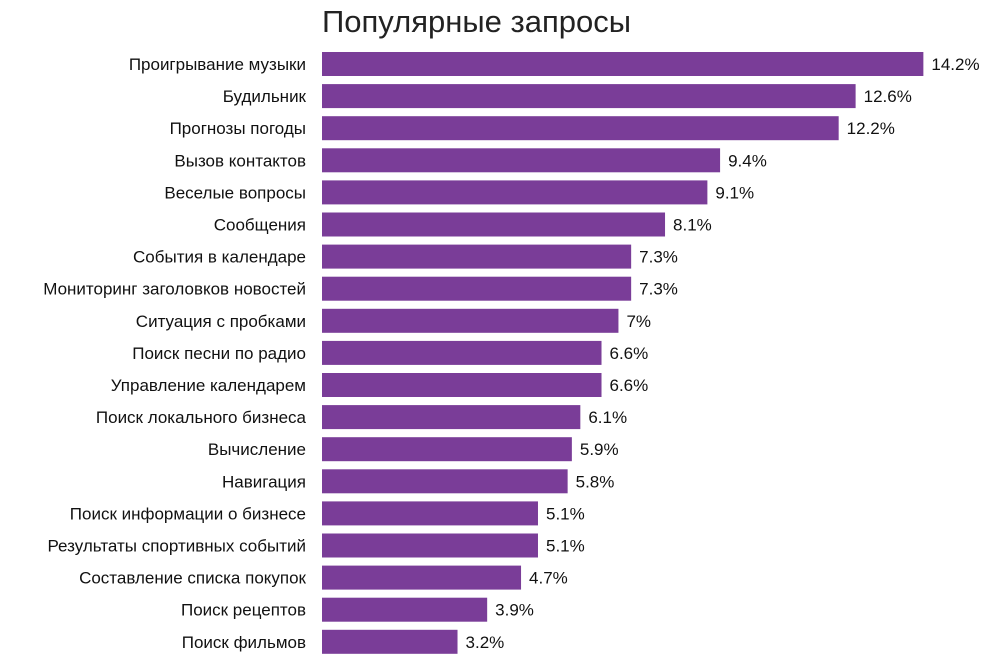 The image size is (994, 666). Describe the element at coordinates (244, 642) in the screenshot. I see `category-label: Поиск фильмов` at that location.